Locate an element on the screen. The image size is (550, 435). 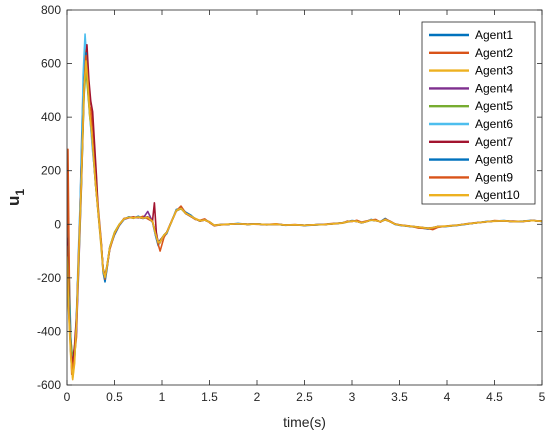
x-tick-label: 2.5 is located at coordinates (304, 397).